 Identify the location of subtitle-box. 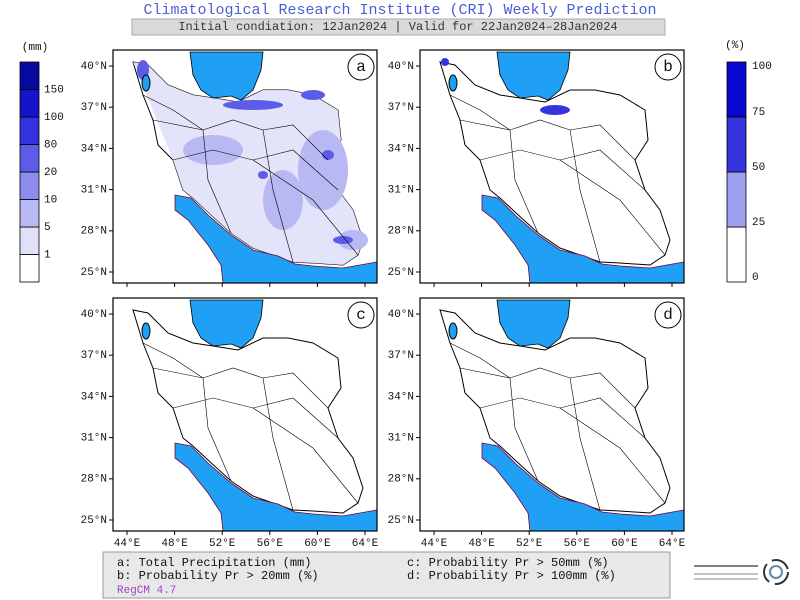
(398, 27).